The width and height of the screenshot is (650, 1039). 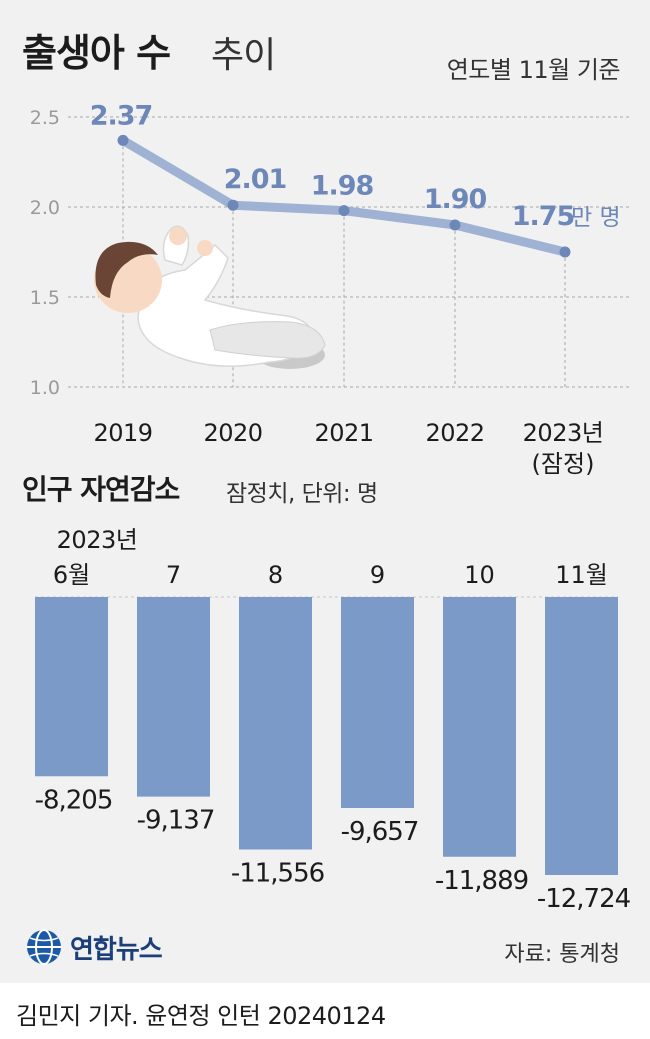 What do you see at coordinates (45, 208) in the screenshot?
I see `y-tick-label: 2.0` at bounding box center [45, 208].